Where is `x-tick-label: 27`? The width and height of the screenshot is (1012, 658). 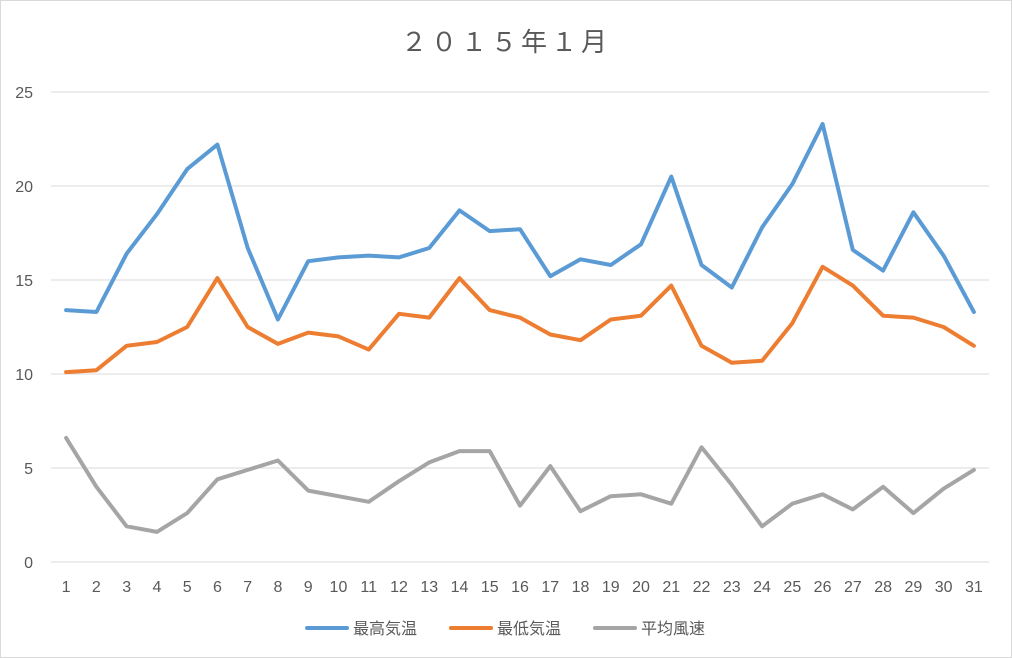
x-tick-label: 27 is located at coordinates (853, 587).